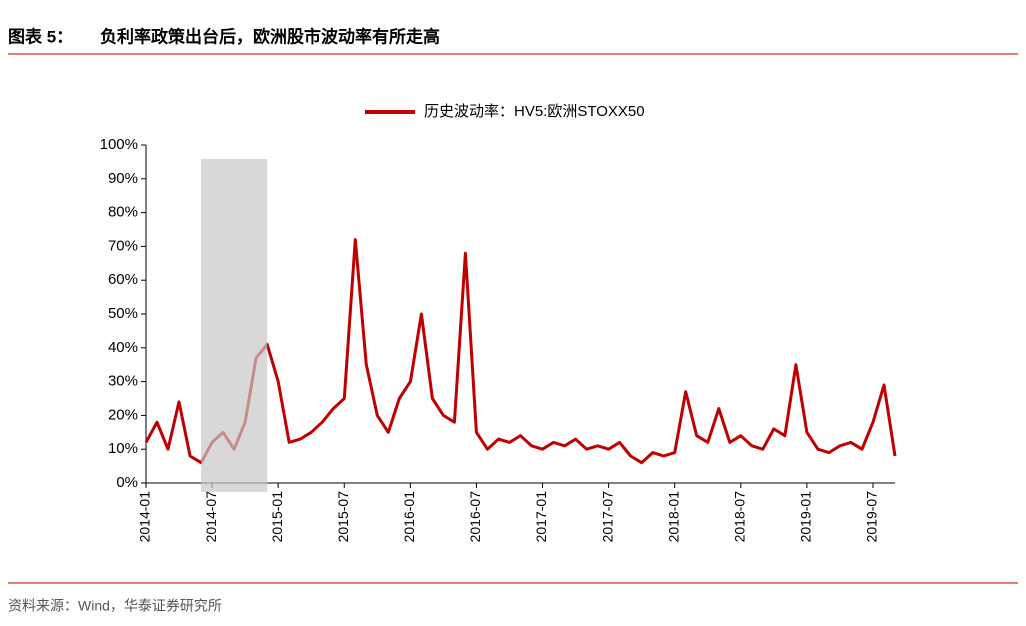 The image size is (1026, 626). Describe the element at coordinates (872, 517) in the screenshot. I see `x-tick-label: 2019-07` at that location.